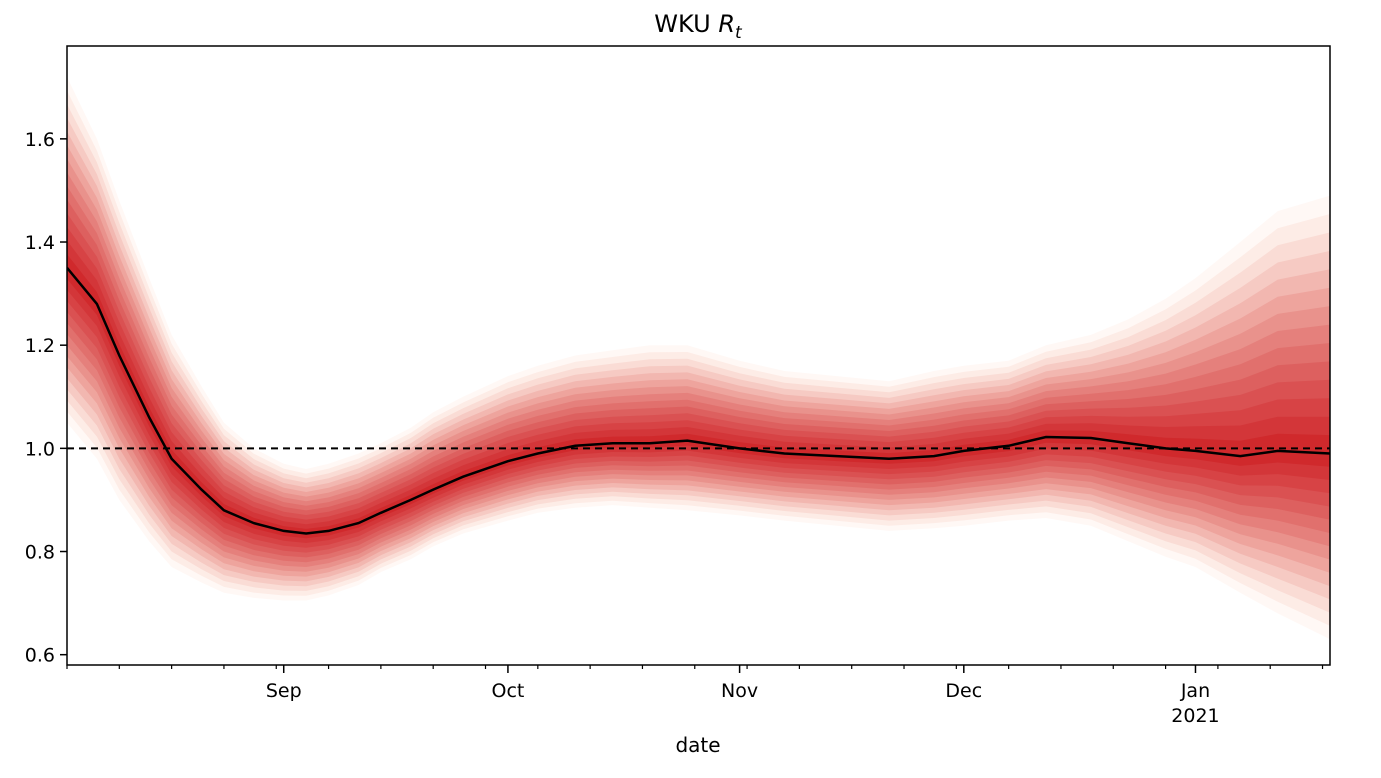 This screenshot has height=778, width=1381. I want to click on x-tick-label: Sep, so click(284, 691).